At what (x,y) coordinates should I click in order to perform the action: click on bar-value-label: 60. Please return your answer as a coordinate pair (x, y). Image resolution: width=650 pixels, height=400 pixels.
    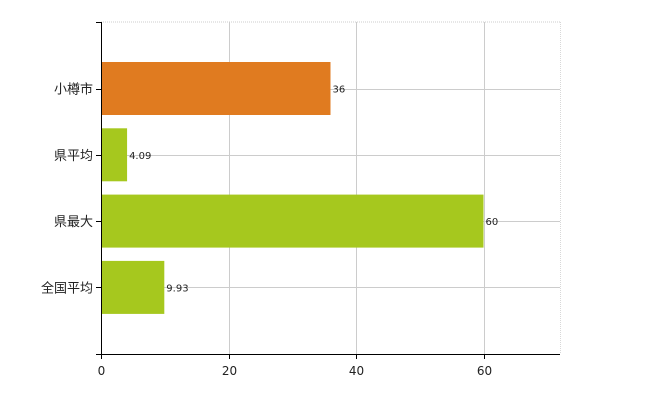
    Looking at the image, I should click on (492, 222).